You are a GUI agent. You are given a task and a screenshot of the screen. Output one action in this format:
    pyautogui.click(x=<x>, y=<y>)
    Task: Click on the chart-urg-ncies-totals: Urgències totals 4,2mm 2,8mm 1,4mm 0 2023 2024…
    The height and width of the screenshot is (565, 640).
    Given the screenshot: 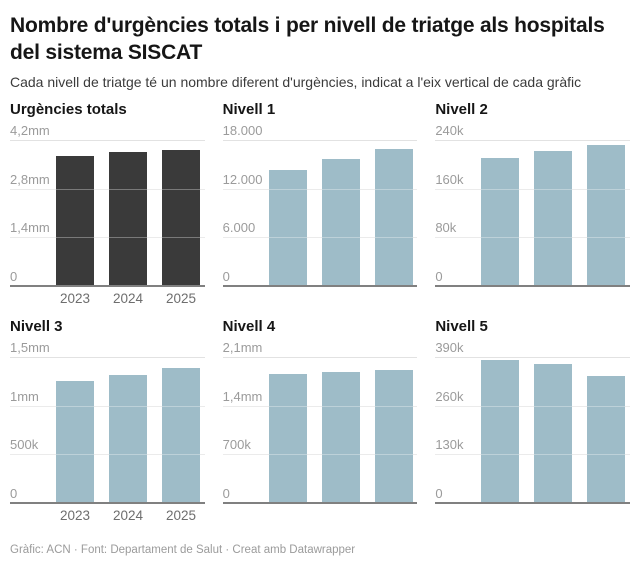 What is the action you would take?
    pyautogui.click(x=107, y=204)
    